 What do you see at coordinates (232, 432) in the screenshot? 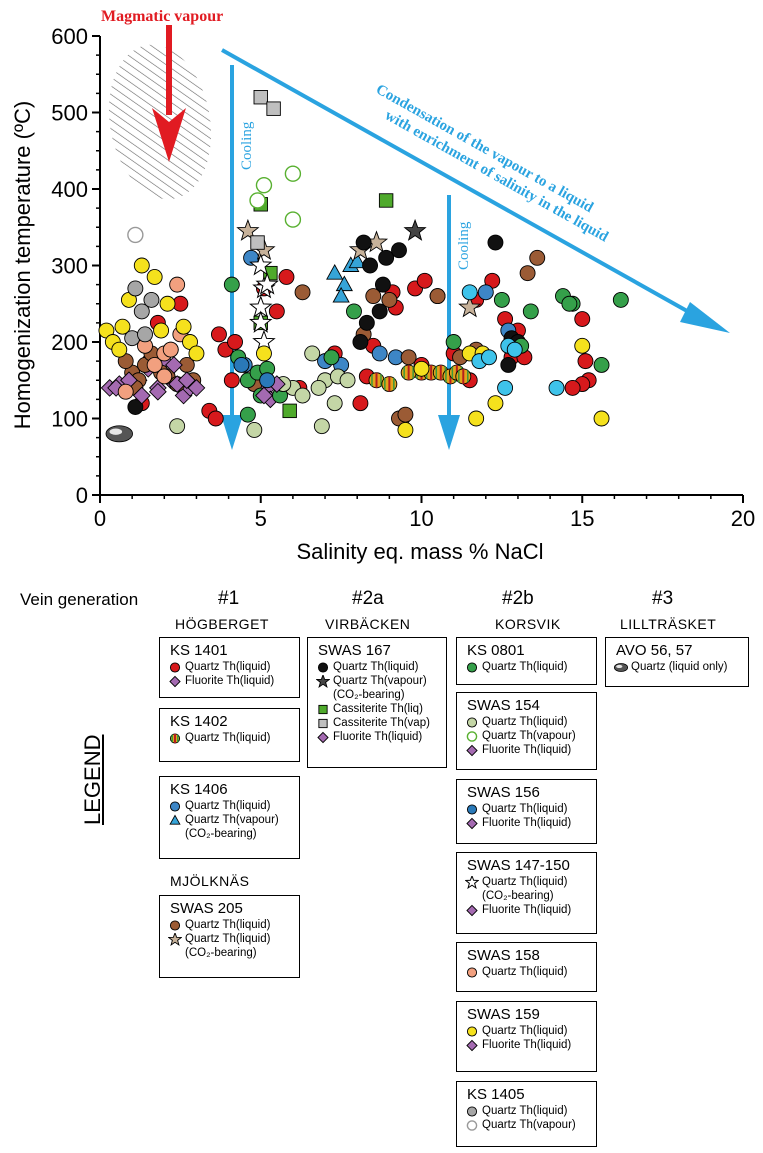
I see `cooling-arrow-1-head` at bounding box center [232, 432].